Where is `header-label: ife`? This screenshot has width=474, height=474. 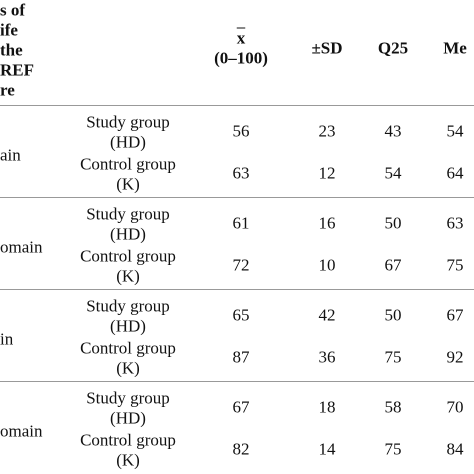 header-label: ife is located at coordinates (9, 30).